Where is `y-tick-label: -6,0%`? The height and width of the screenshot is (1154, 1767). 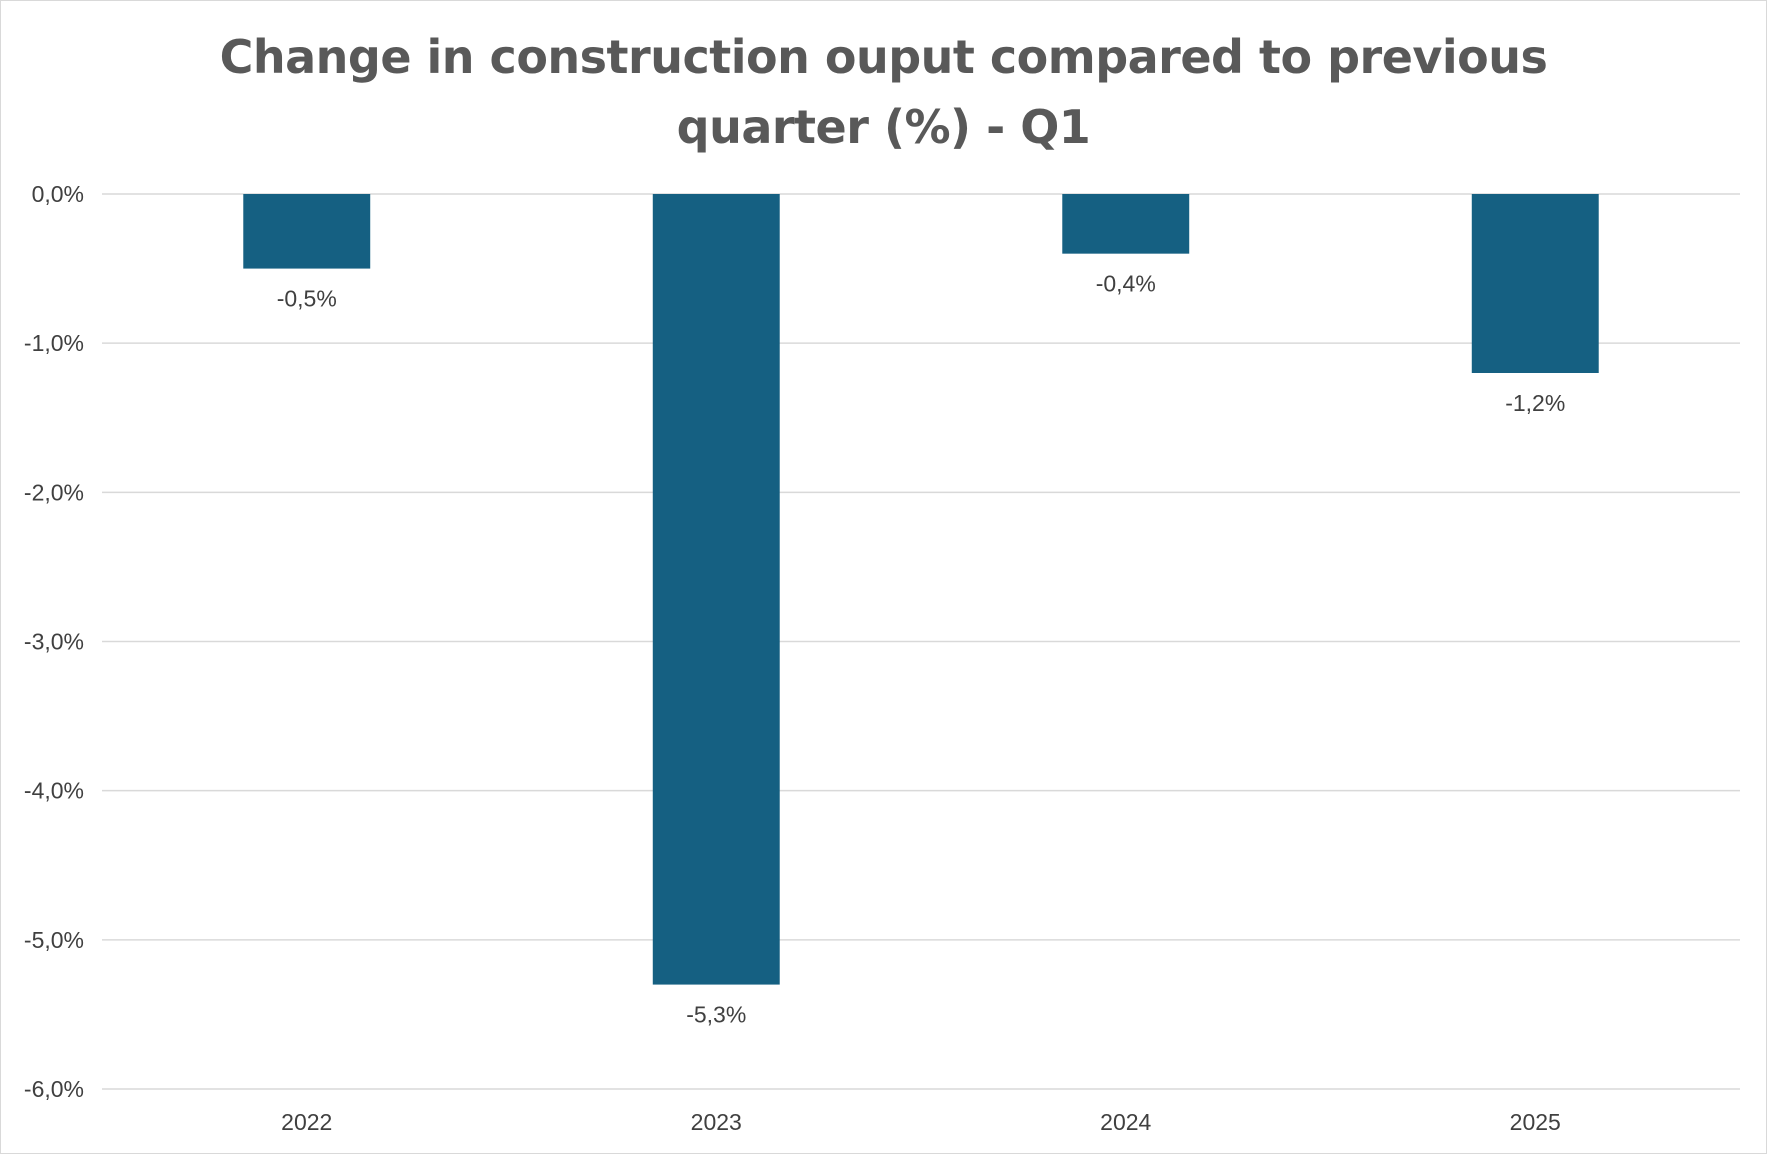
y-tick-label: -6,0% is located at coordinates (54, 1089).